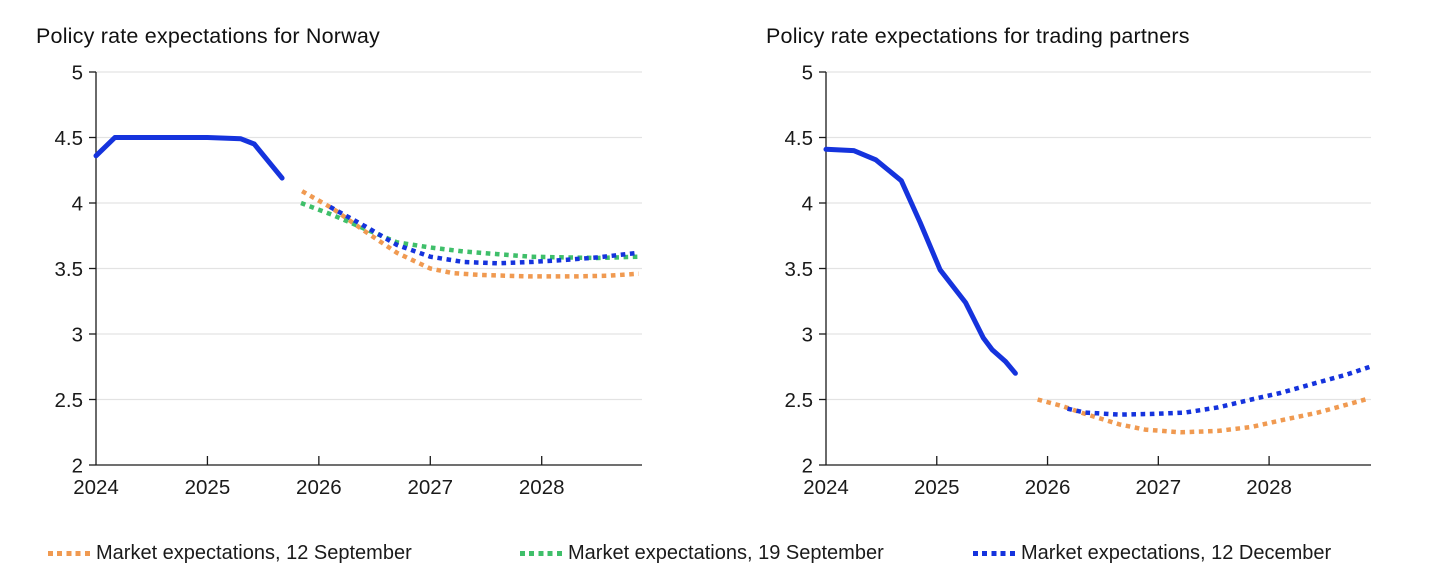 The width and height of the screenshot is (1445, 581). Describe the element at coordinates (996, 553) in the screenshot. I see `legend-swatch-blue-dotted-icon` at that location.